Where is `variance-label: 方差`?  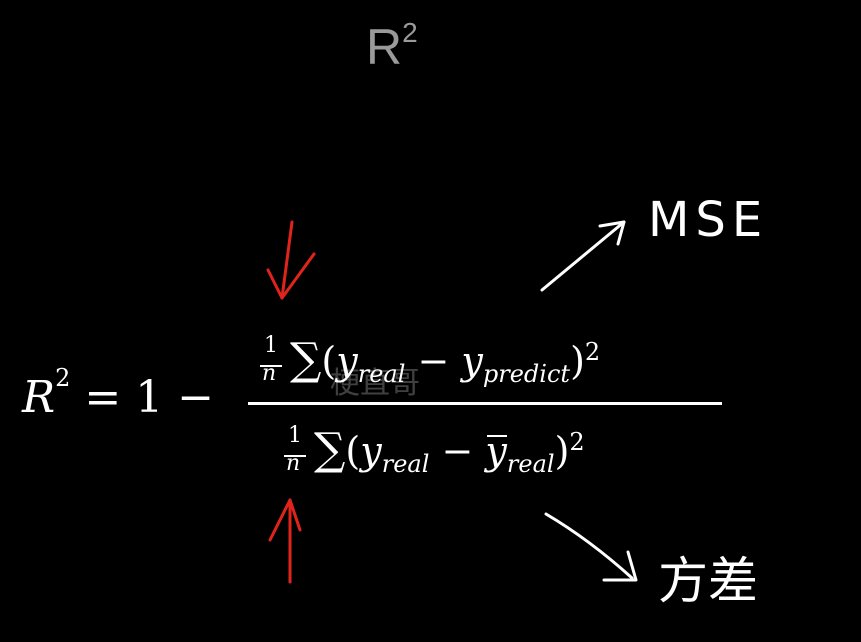 variance-label: 方差 is located at coordinates (708, 581).